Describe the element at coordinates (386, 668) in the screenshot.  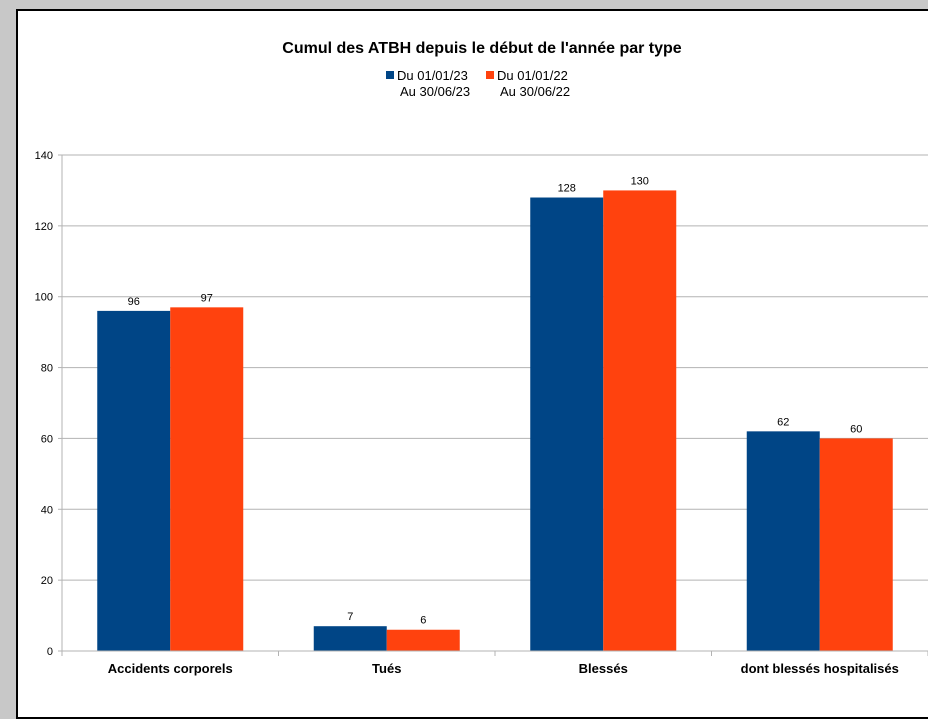
I see `x-category-label: Tués` at that location.